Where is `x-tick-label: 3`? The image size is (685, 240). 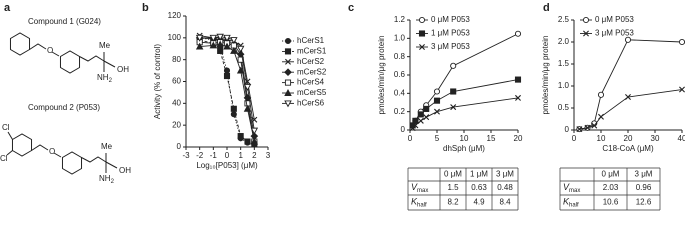
x-tick-label: 3 is located at coordinates (268, 155).